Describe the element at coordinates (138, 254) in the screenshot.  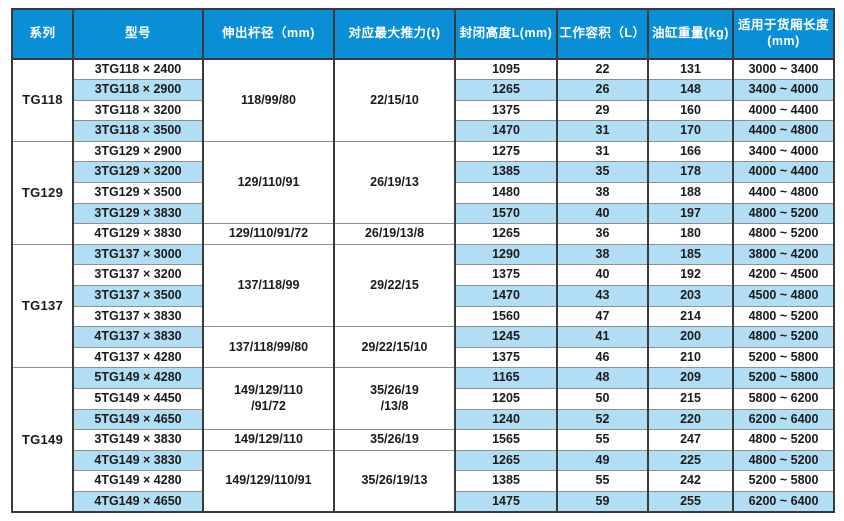
I see `model-cell: 3TG137 × 3000` at that location.